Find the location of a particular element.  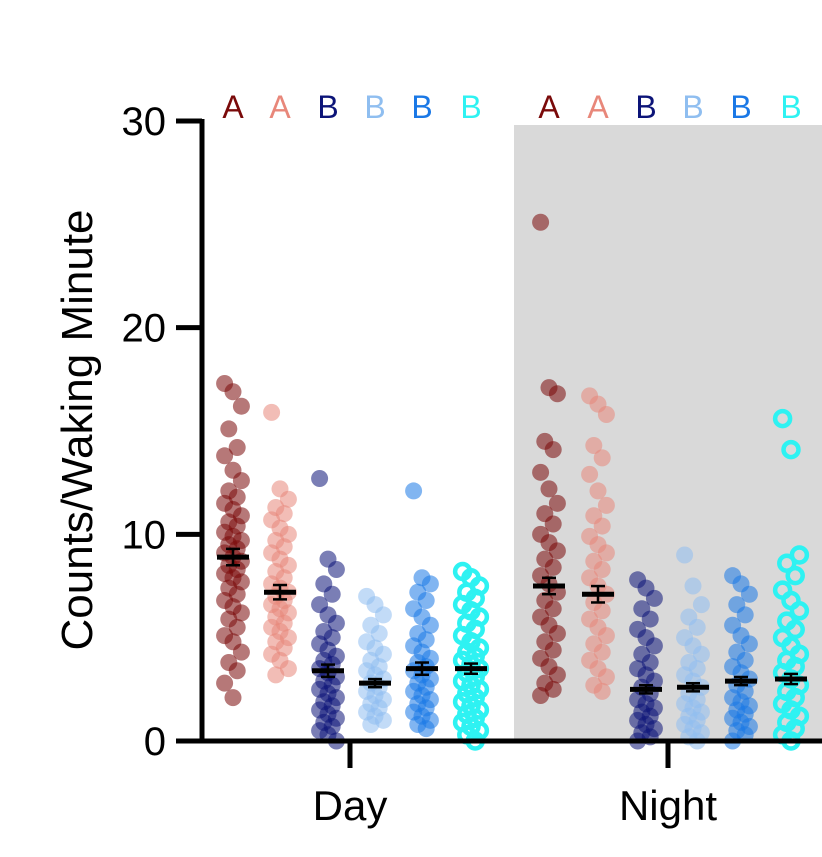

x-categories: Day Night is located at coordinates (515, 785).